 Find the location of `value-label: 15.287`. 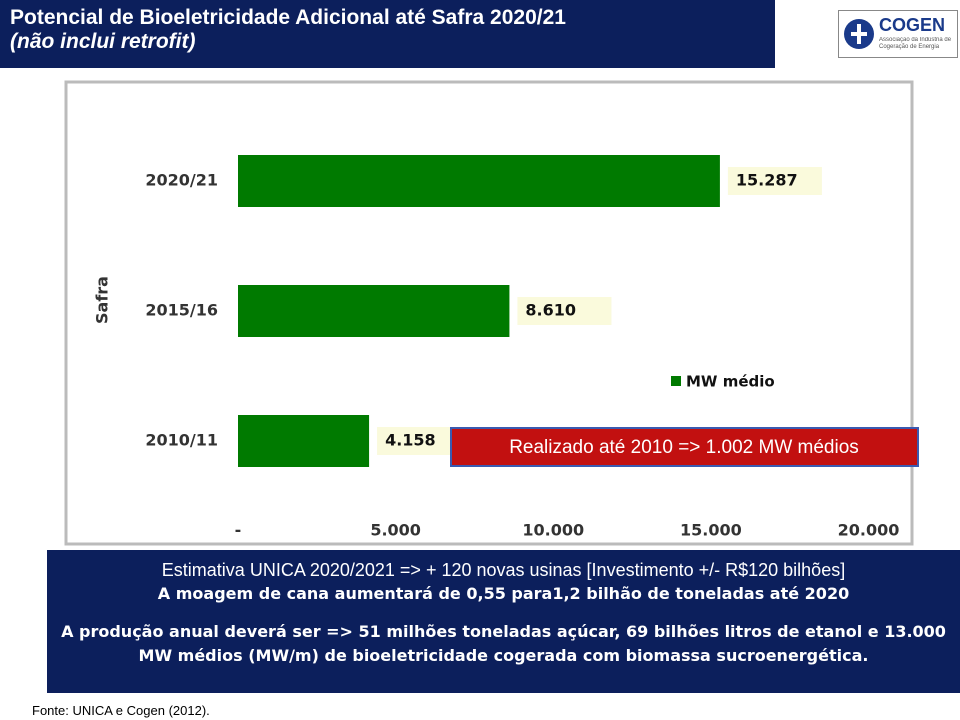

value-label: 15.287 is located at coordinates (767, 180).